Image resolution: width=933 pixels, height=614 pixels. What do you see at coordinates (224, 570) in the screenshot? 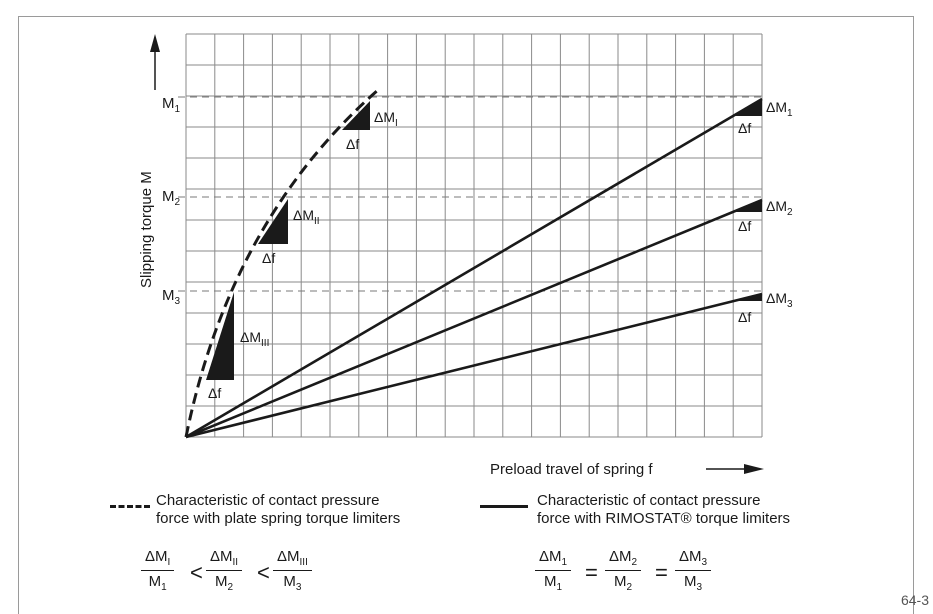
I see `formula-left-frac-2: ΔMII M2` at bounding box center [224, 570].